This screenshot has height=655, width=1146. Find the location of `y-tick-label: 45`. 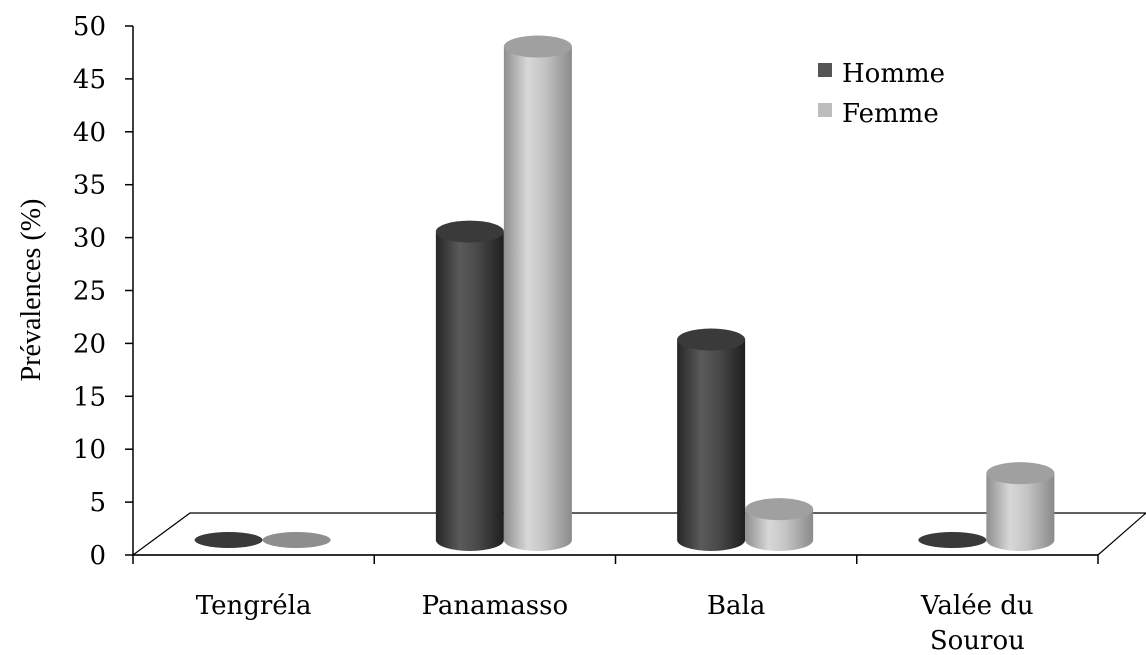

y-tick-label: 45 is located at coordinates (89, 80).